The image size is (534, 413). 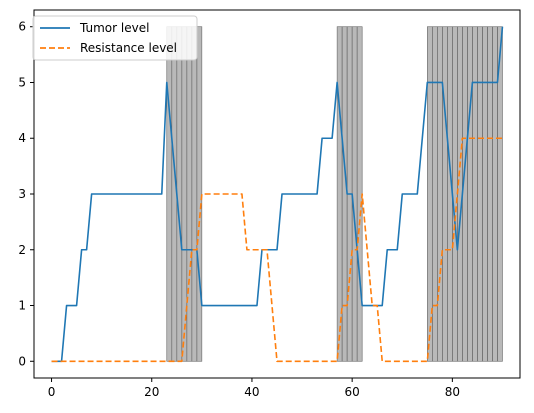 What do you see at coordinates (114, 28) in the screenshot?
I see `legend-tumor-label: Tumor level` at bounding box center [114, 28].